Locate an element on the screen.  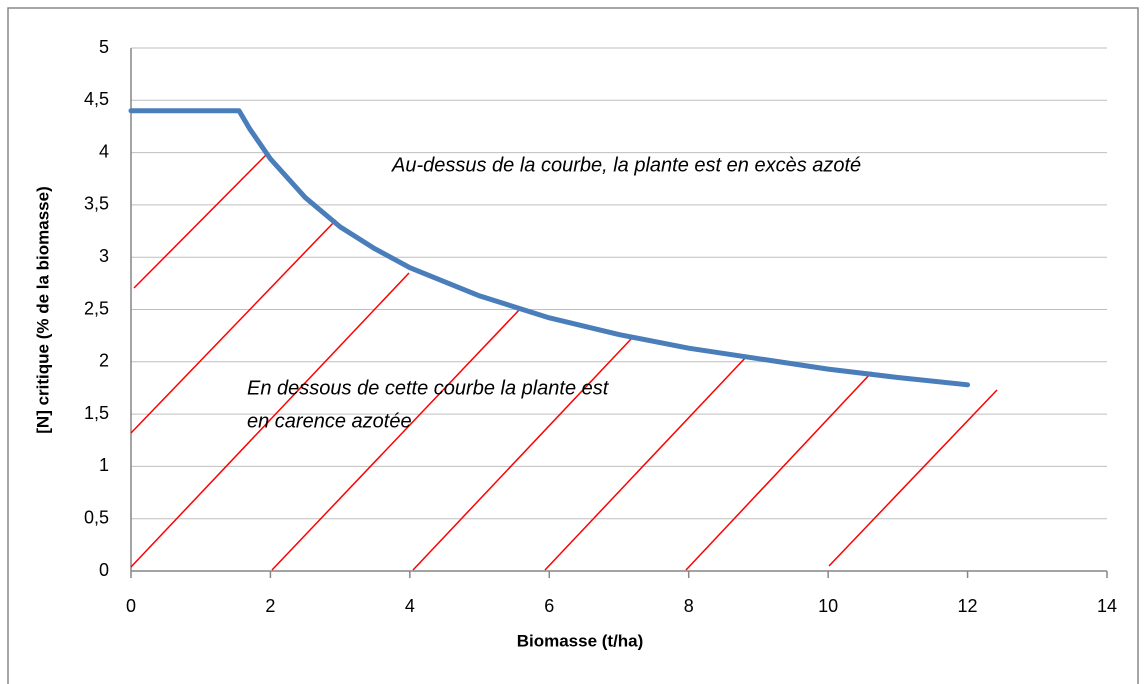
y-tick-label: 0 is located at coordinates (104, 570).